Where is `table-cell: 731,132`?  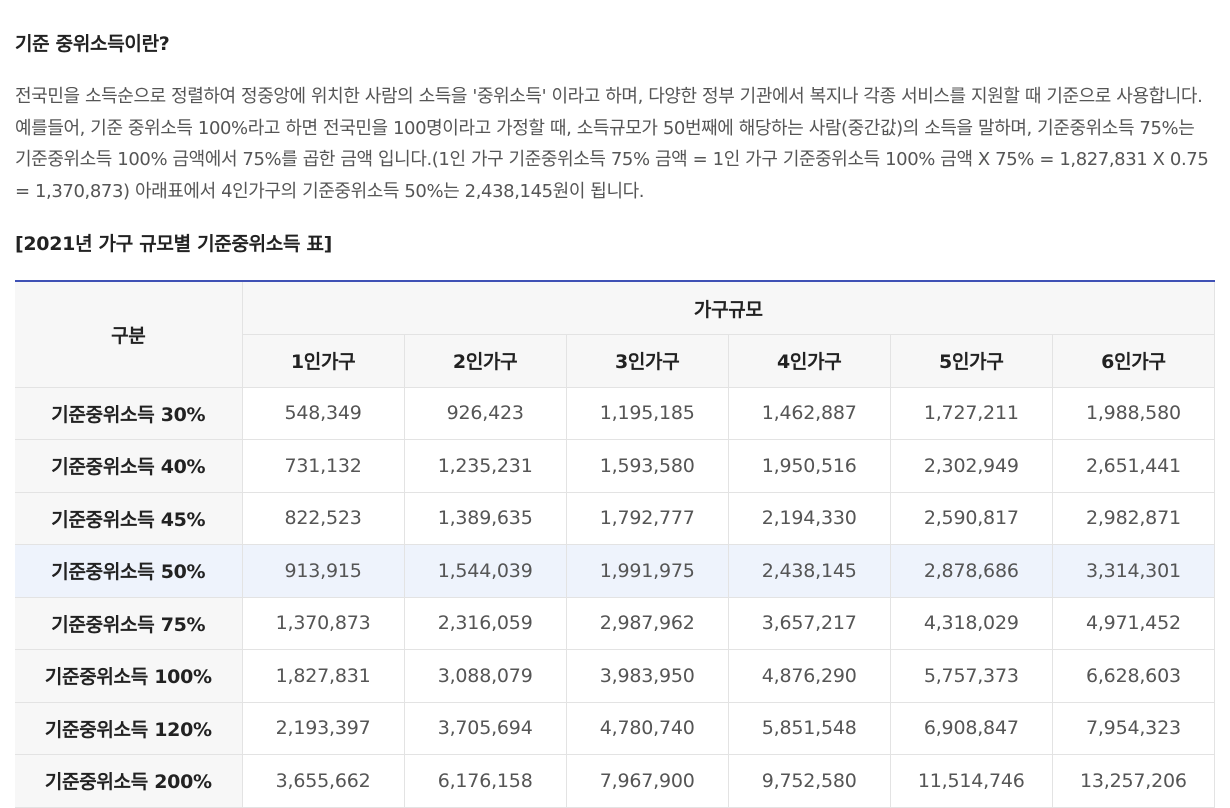
table-cell: 731,132 is located at coordinates (323, 466).